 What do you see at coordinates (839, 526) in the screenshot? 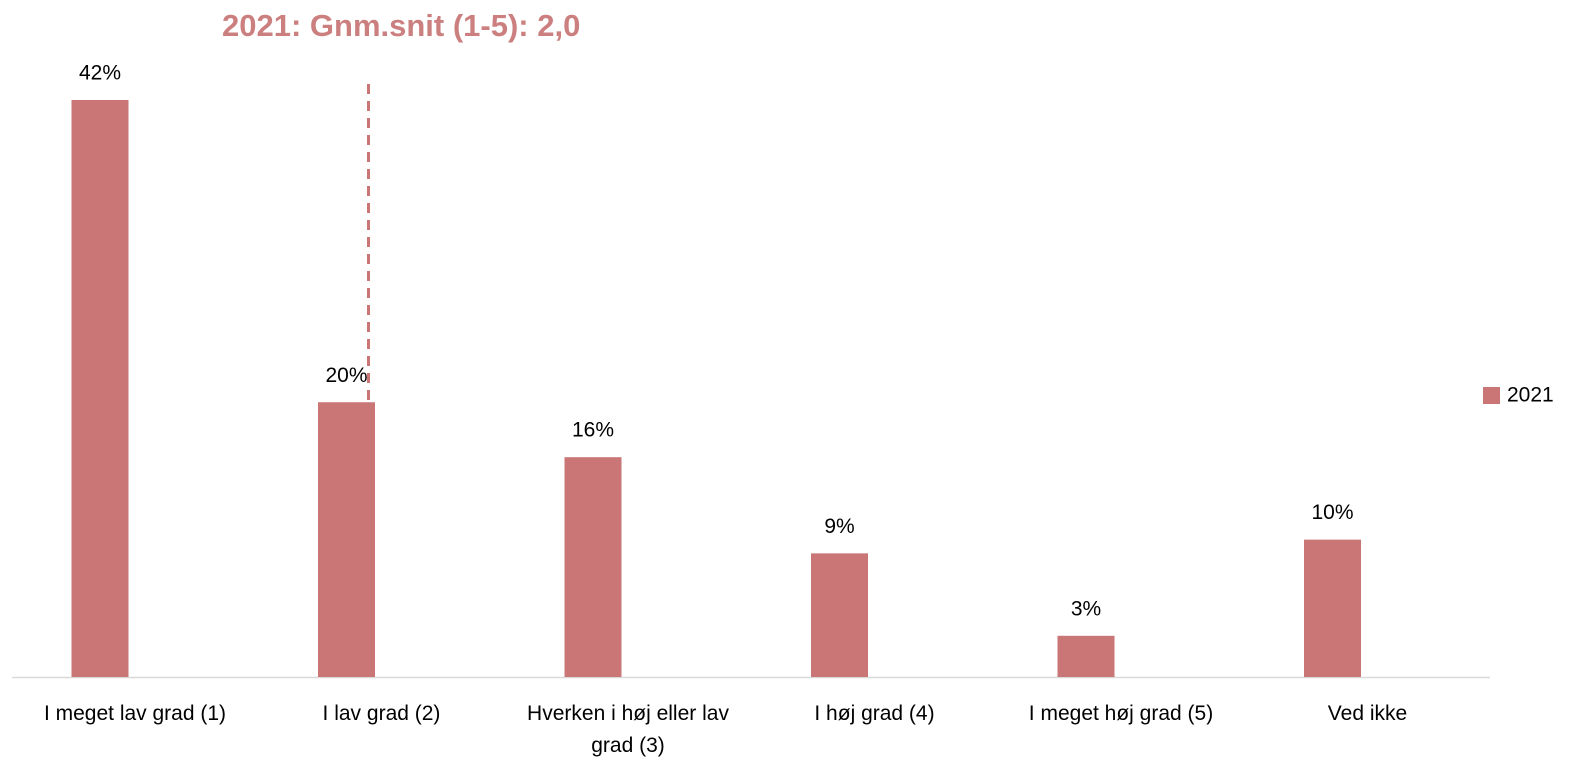
I see `data-label: 9%` at bounding box center [839, 526].